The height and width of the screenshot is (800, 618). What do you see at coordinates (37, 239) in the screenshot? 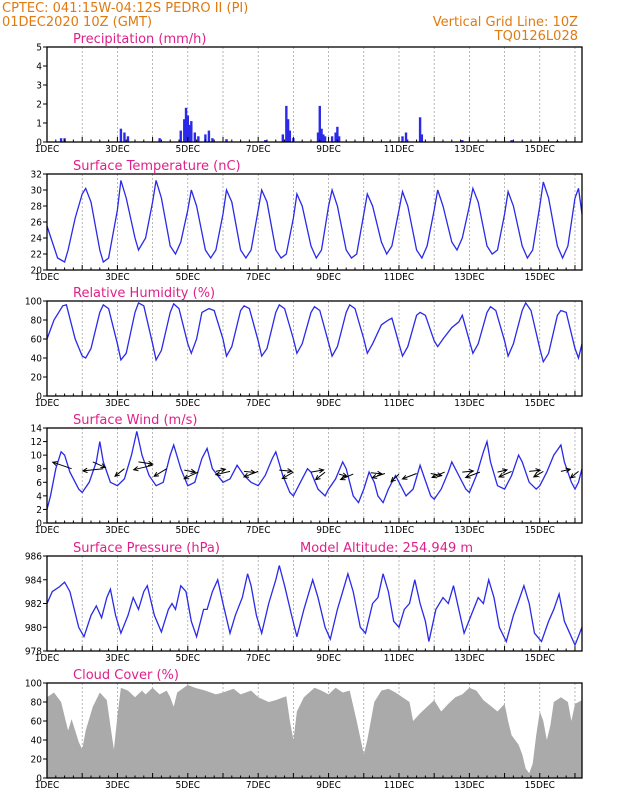
I see `y-tick-label: 24` at bounding box center [37, 239].